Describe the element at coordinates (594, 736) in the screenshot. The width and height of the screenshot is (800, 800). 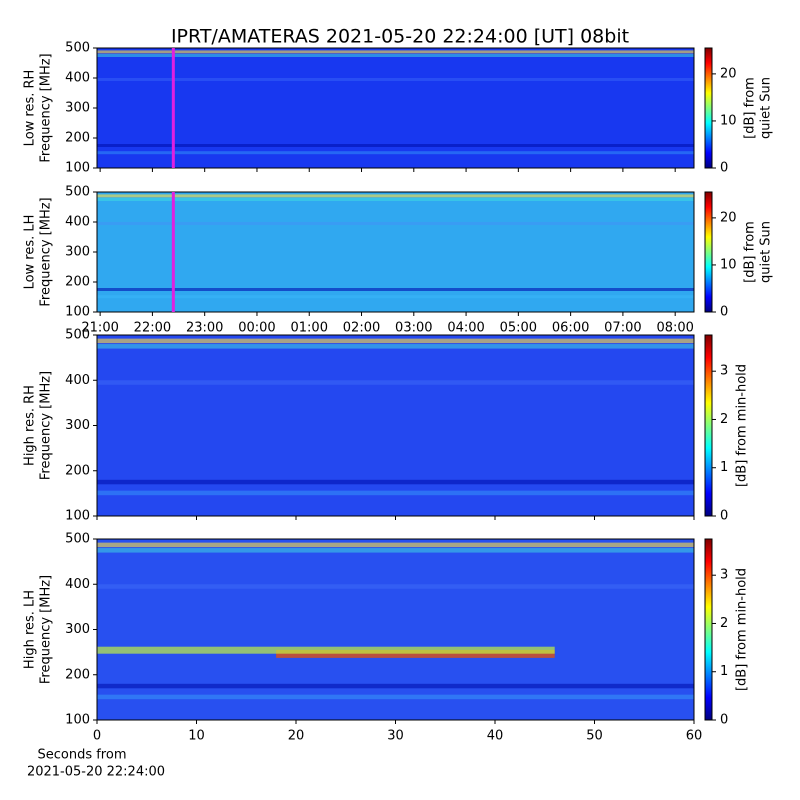
I see `x-tick-label: 50` at that location.